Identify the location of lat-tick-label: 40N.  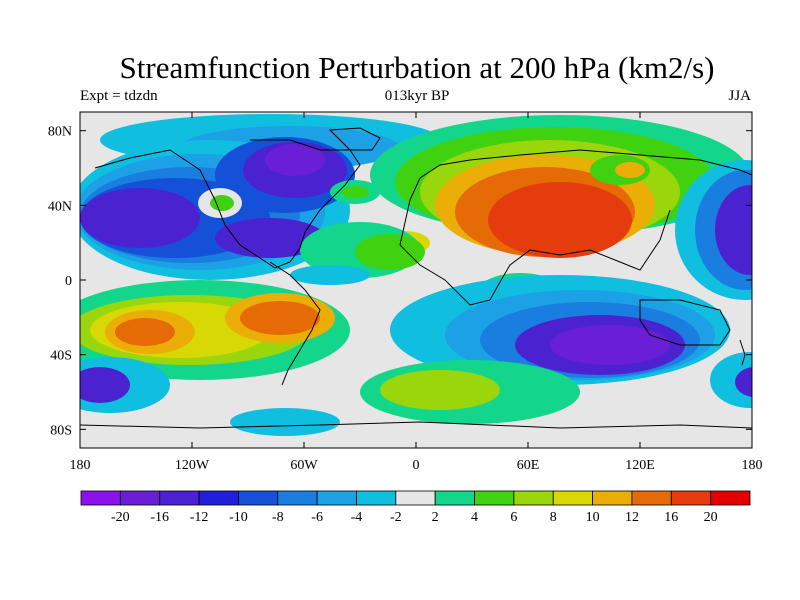
(60, 206).